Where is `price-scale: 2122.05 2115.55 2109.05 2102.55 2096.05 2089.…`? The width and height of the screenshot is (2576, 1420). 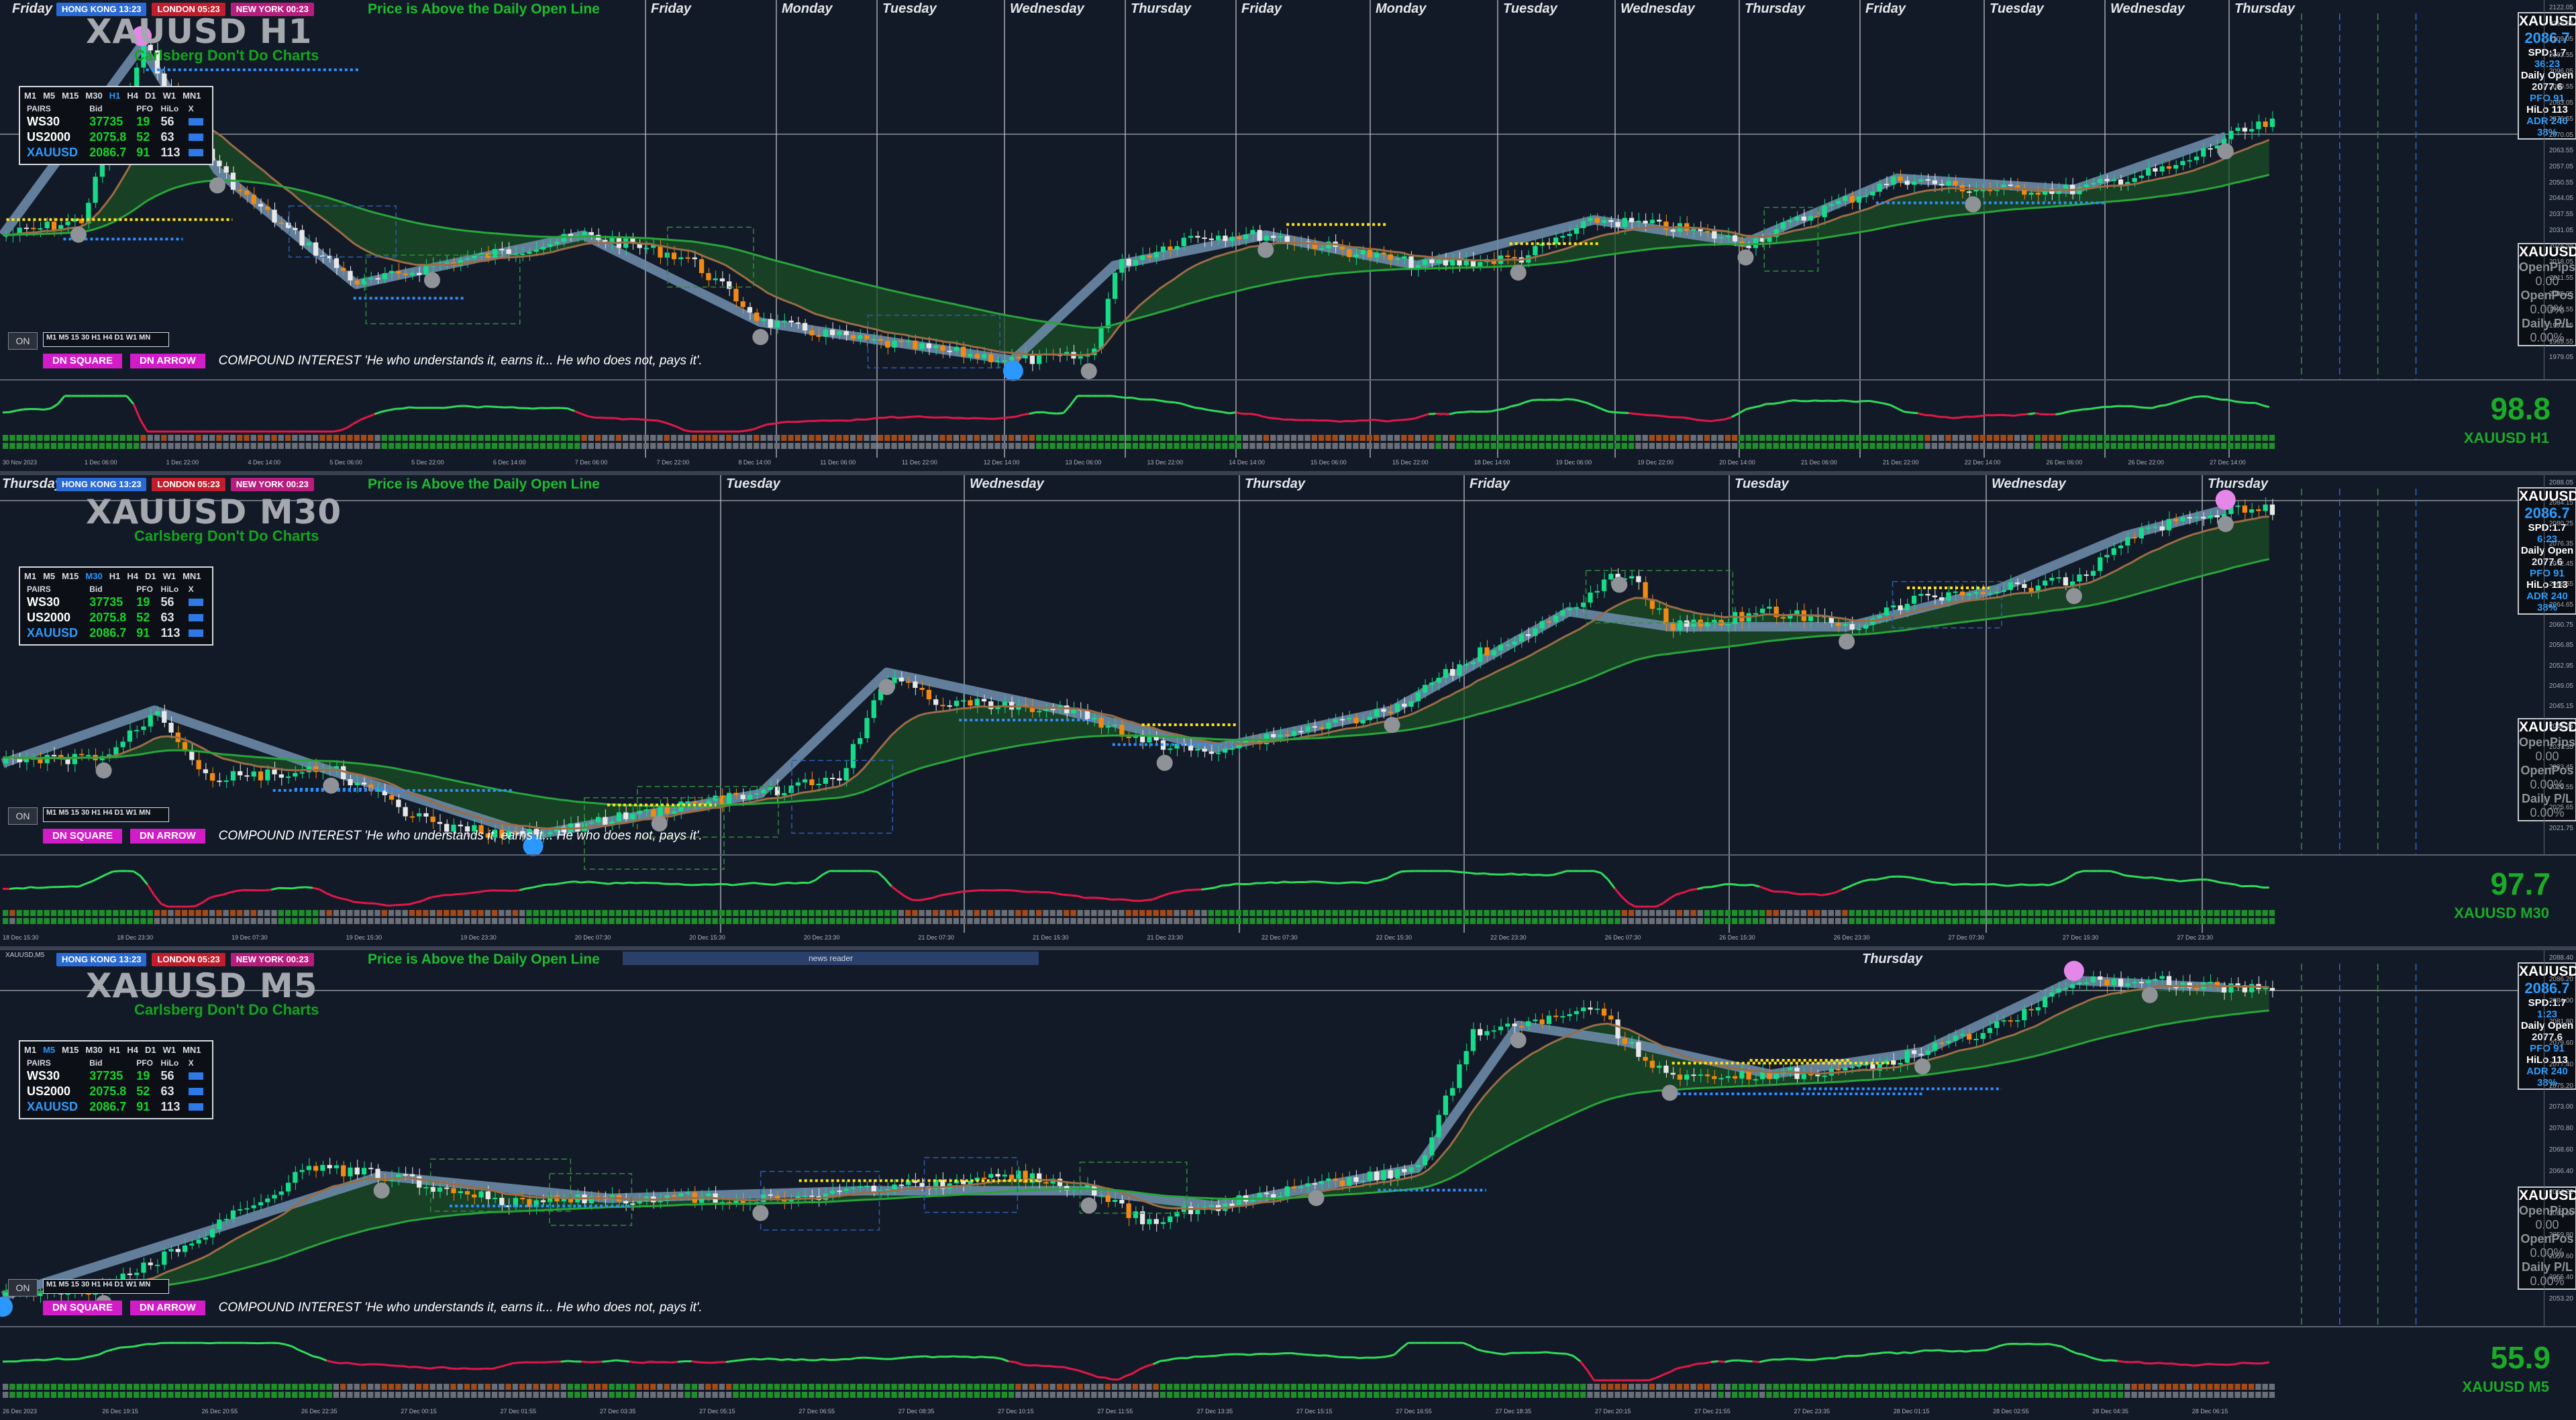
price-scale: 2122.05 2115.55 2109.05 2102.55 2096.05 2089.… is located at coordinates (2560, 189).